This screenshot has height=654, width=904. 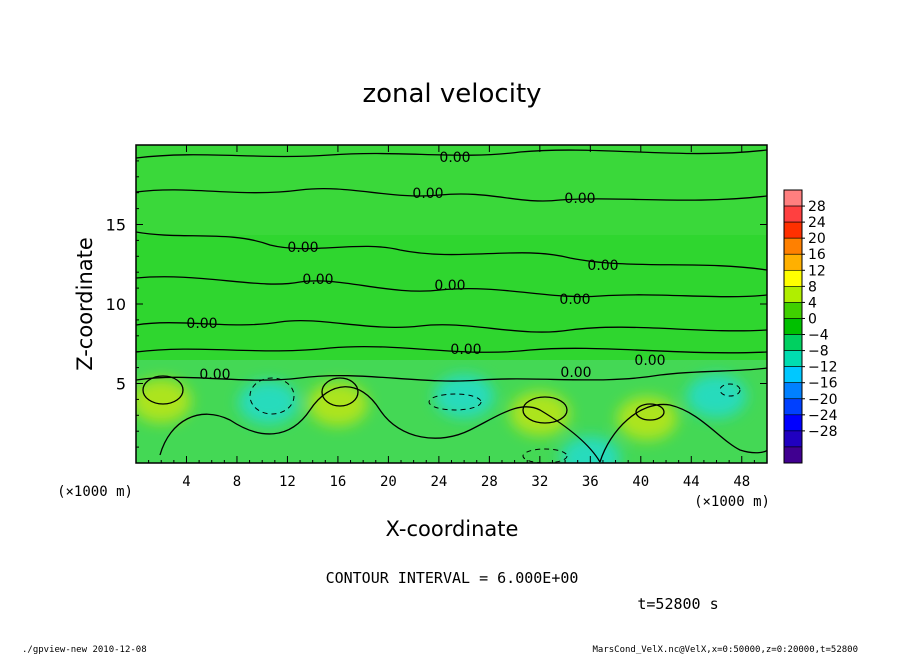 I want to click on x-tick-label: 28, so click(x=489, y=482).